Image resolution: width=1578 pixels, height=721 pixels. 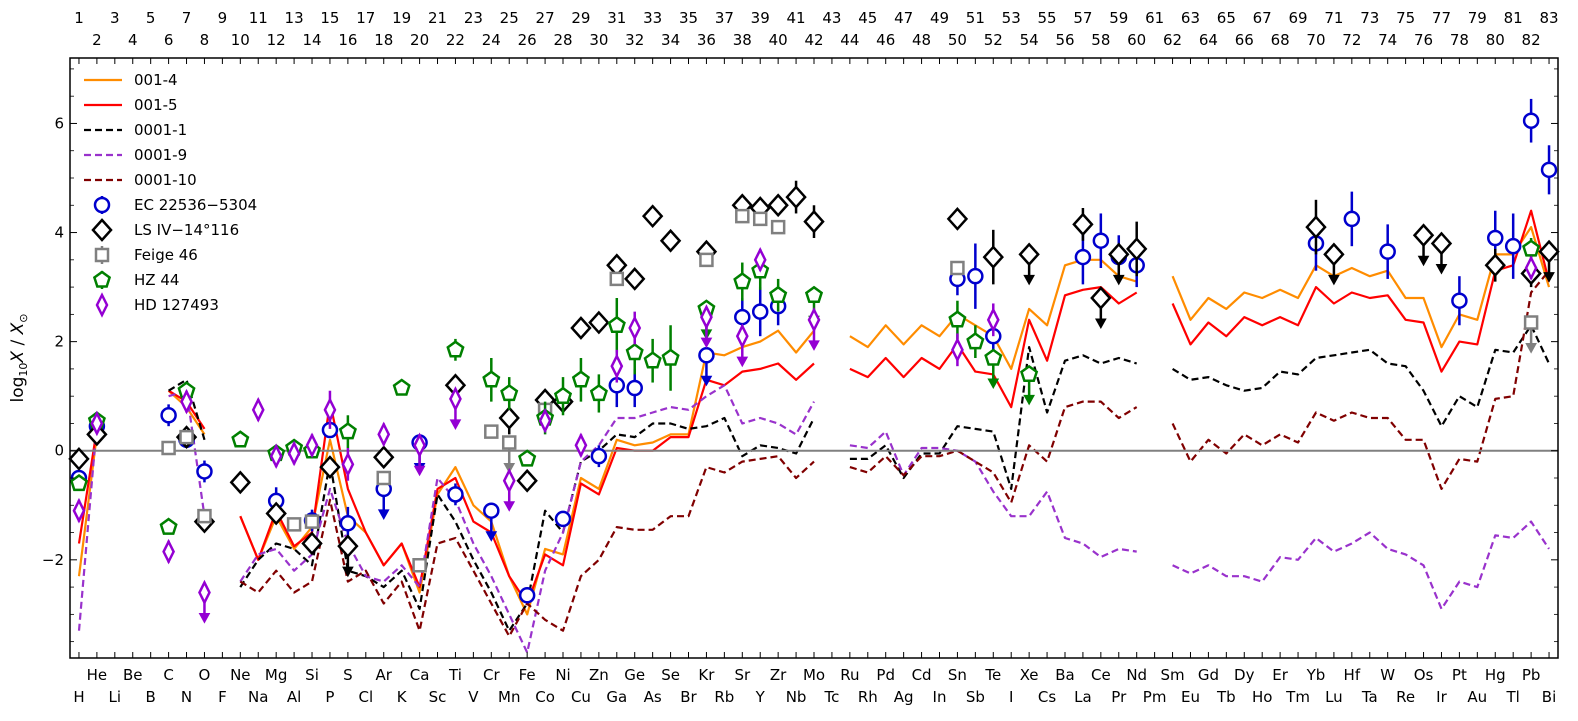 What do you see at coordinates (634, 388) in the screenshot?
I see `data-point-ec-22536-5304-ge` at bounding box center [634, 388].